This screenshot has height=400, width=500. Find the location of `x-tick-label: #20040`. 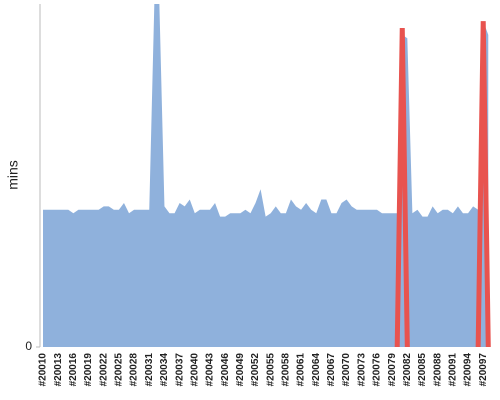

x-tick-label: #20040 is located at coordinates (194, 370).